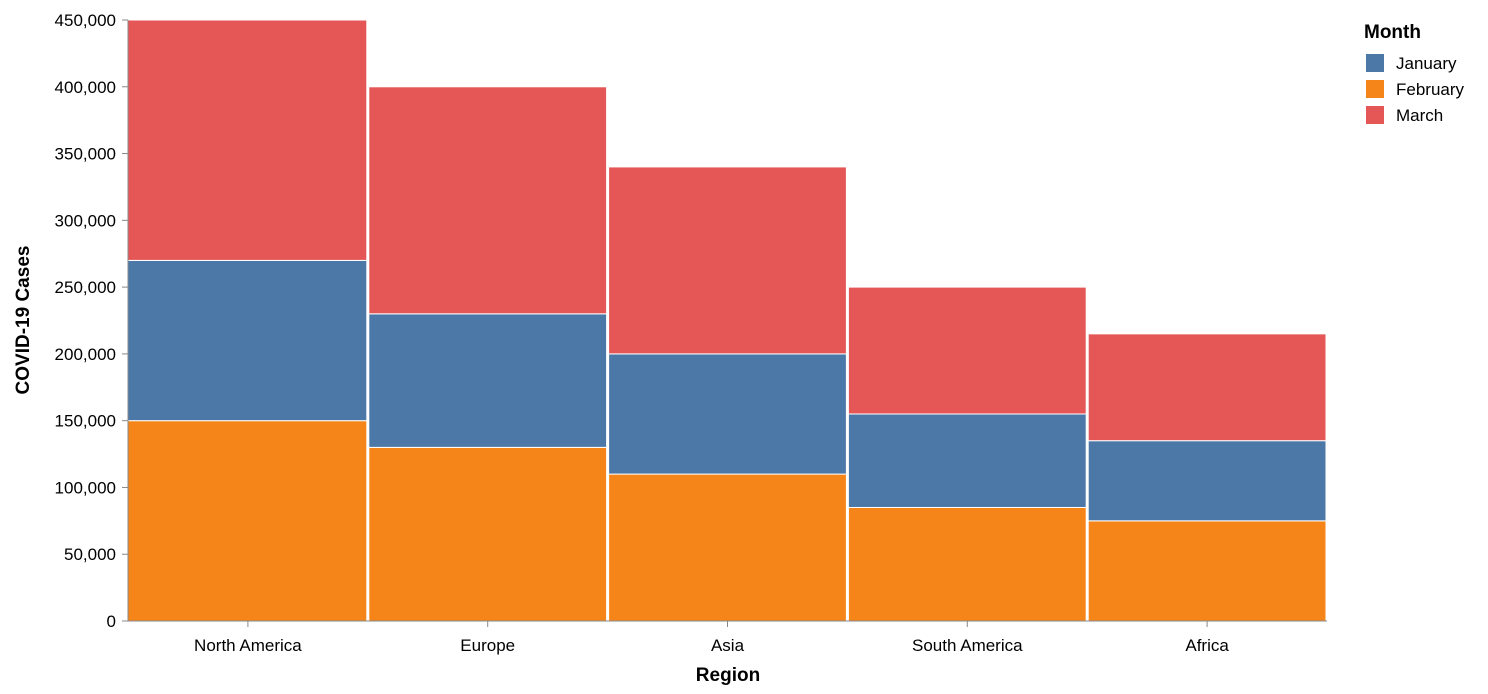 This screenshot has height=694, width=1488. I want to click on x-tick-label: Asia, so click(728, 645).